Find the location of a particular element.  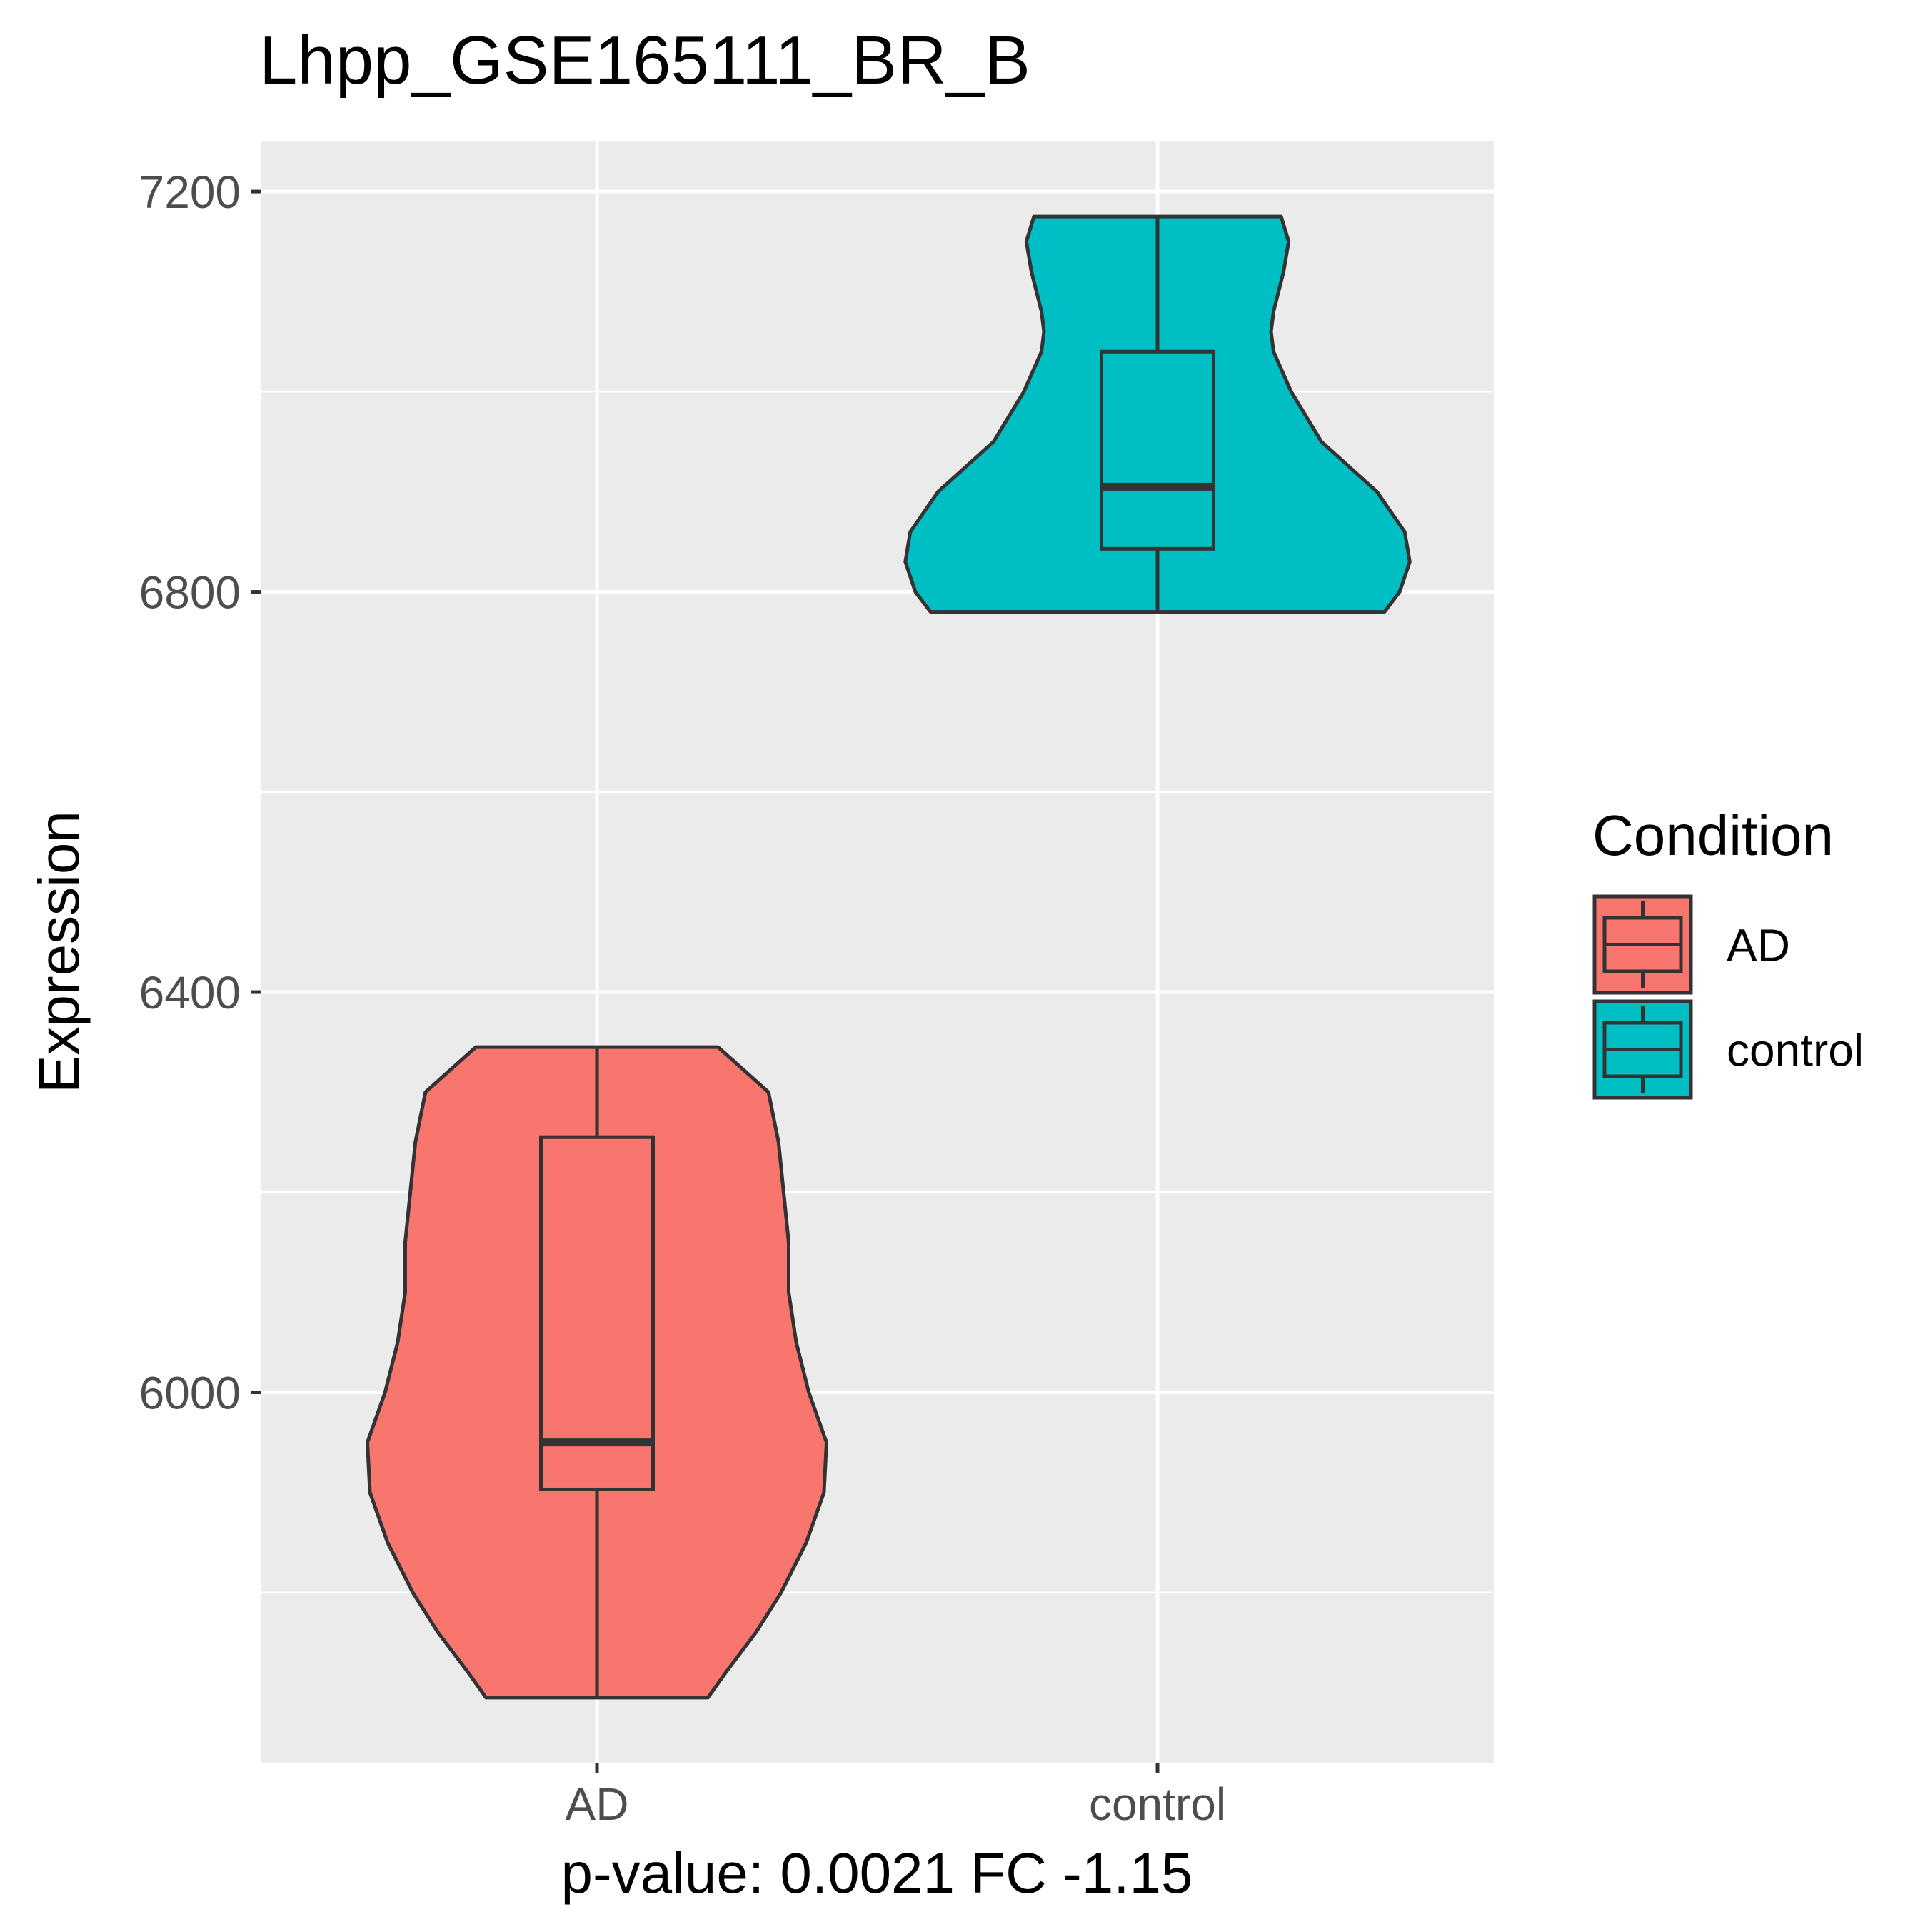

y-tick-label: 6400 is located at coordinates (190, 992).